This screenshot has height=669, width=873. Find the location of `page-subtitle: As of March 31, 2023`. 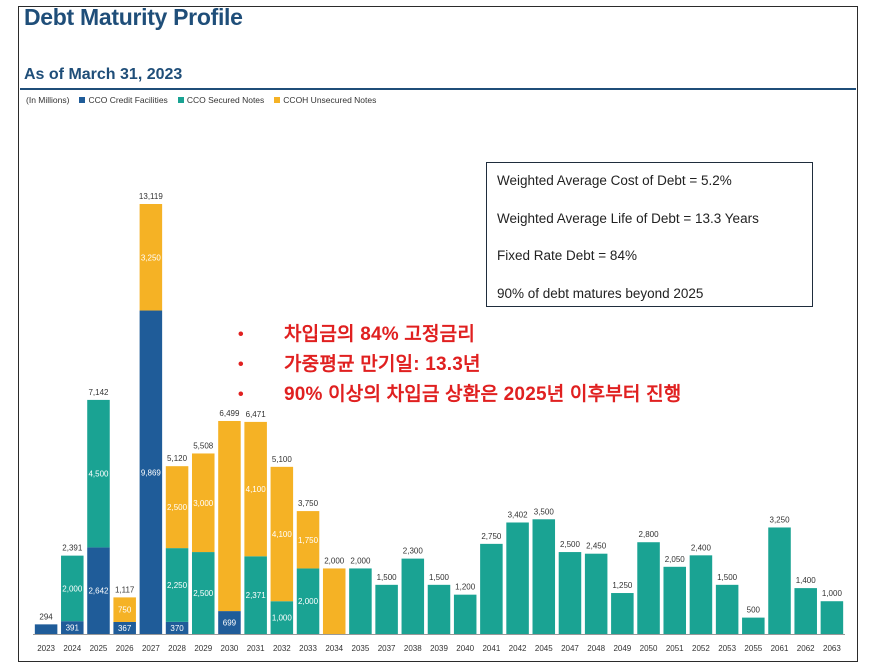

page-subtitle: As of March 31, 2023 is located at coordinates (103, 74).